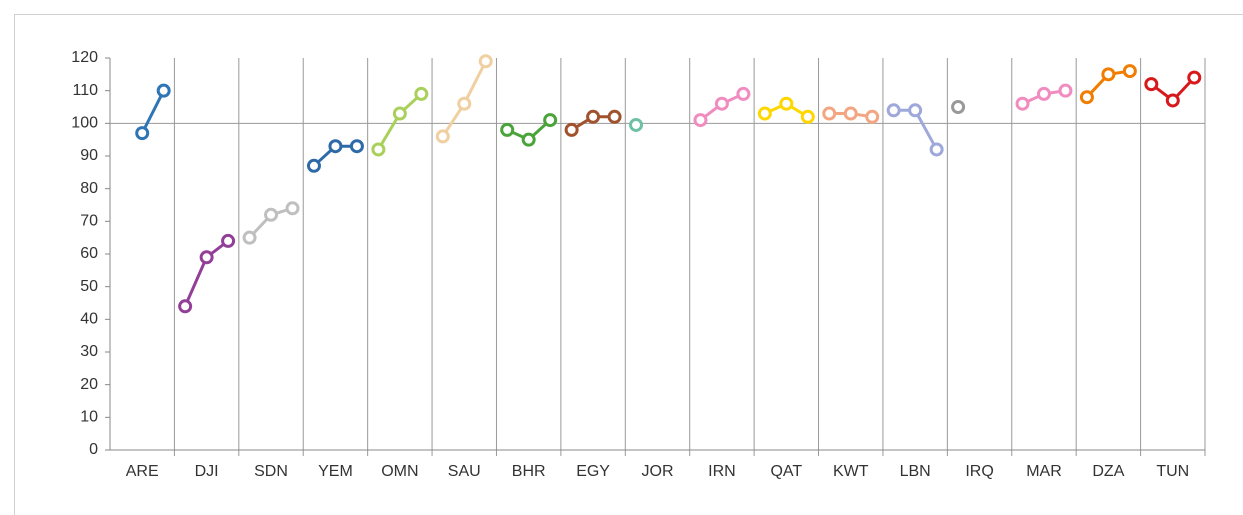 This screenshot has width=1243, height=515. What do you see at coordinates (851, 471) in the screenshot?
I see `x-tick-label: KWT` at bounding box center [851, 471].